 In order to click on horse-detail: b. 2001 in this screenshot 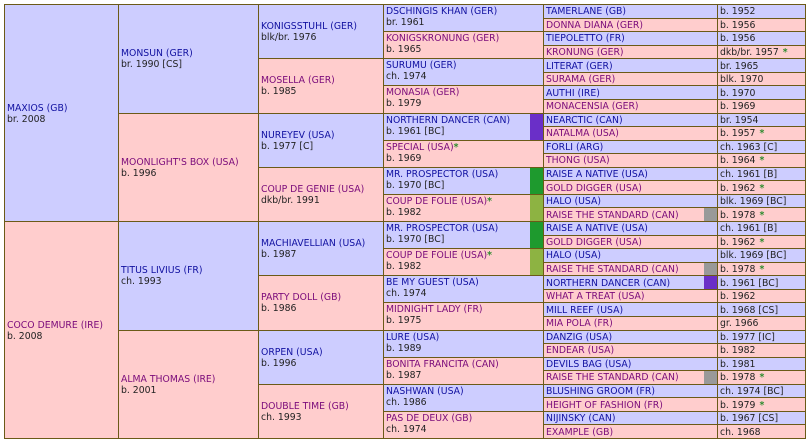, I will do `click(139, 390)`.